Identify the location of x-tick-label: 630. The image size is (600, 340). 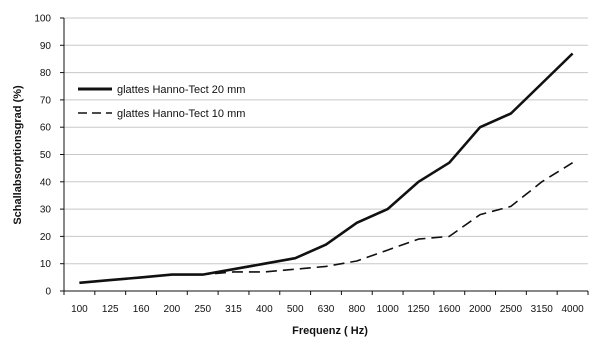
(326, 309).